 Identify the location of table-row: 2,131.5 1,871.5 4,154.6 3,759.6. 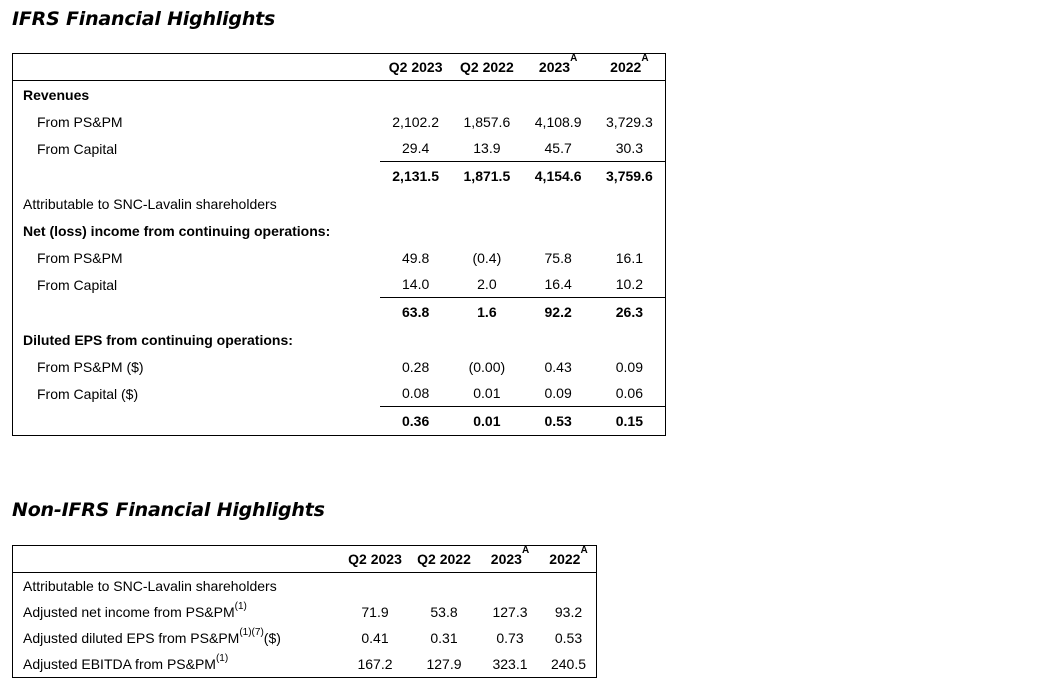
(339, 176).